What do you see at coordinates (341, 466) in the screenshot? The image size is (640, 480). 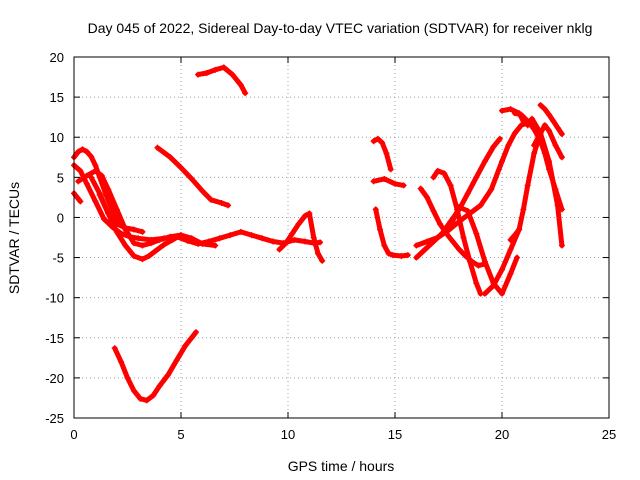 I see `x-axis-label: GPS time / hours` at bounding box center [341, 466].